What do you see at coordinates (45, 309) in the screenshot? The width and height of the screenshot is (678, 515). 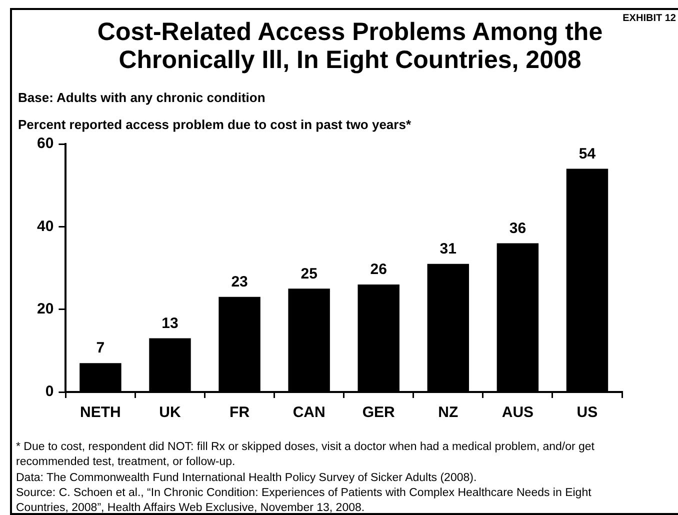 I see `y-tick-label: 20` at bounding box center [45, 309].